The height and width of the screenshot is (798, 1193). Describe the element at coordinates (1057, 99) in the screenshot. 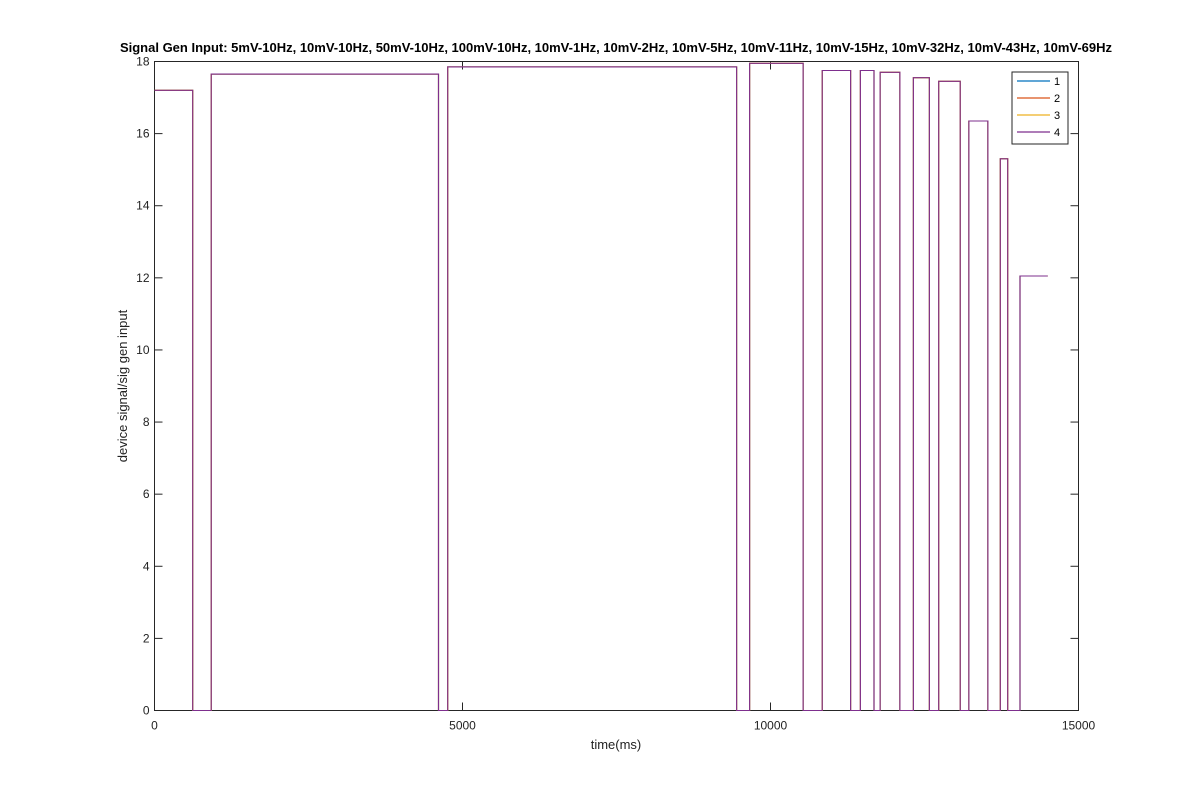

I see `legend-label: 2` at that location.